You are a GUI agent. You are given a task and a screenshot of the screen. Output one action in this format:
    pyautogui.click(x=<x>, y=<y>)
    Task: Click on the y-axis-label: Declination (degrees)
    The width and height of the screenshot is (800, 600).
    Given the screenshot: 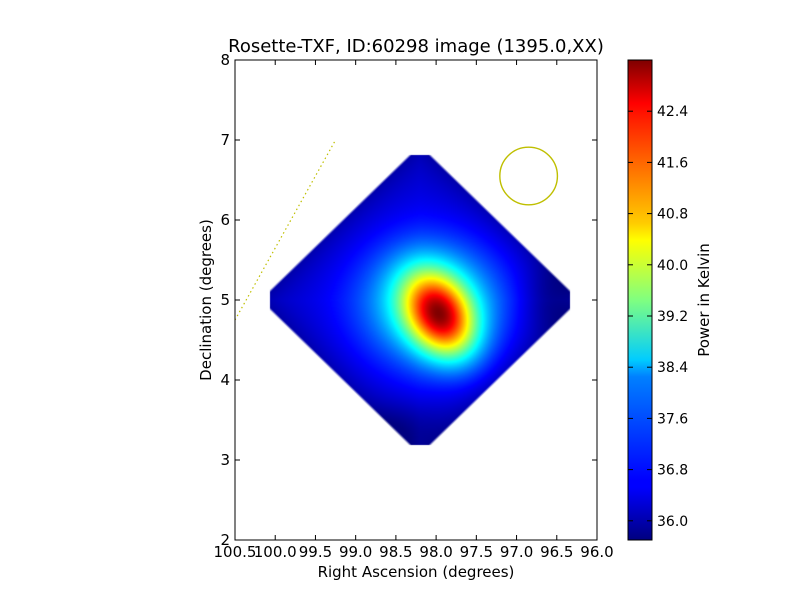 What is the action you would take?
    pyautogui.click(x=206, y=300)
    